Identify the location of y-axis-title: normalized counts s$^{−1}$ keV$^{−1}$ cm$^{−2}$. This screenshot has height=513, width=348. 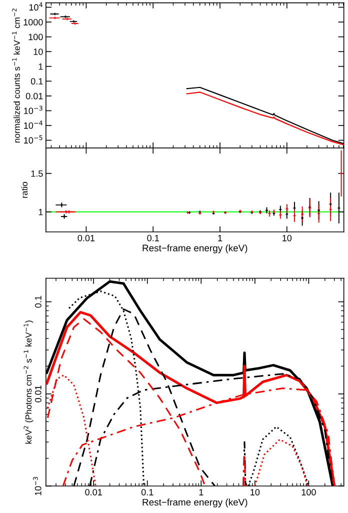
(16, 75).